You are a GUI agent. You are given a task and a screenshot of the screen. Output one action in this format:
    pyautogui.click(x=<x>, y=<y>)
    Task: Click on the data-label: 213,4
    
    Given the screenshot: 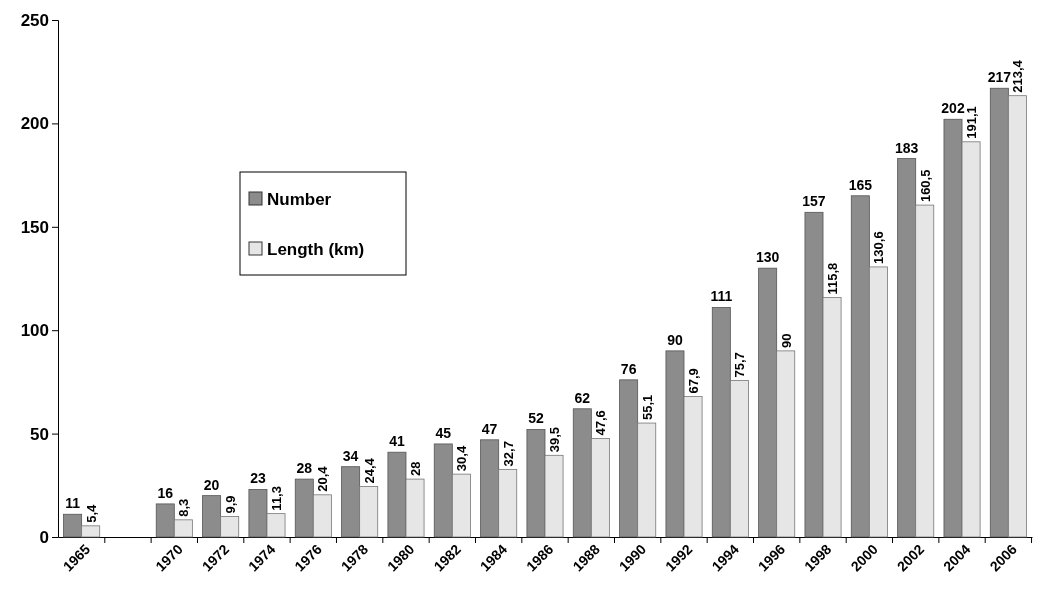 What is the action you would take?
    pyautogui.click(x=1018, y=76)
    